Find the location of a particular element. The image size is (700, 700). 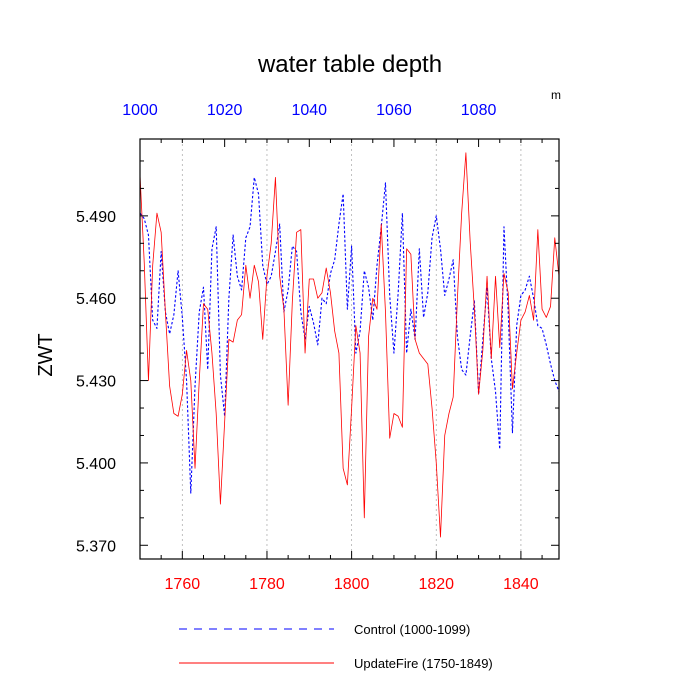

legend-label-control: Control (1000-1099) is located at coordinates (412, 629).